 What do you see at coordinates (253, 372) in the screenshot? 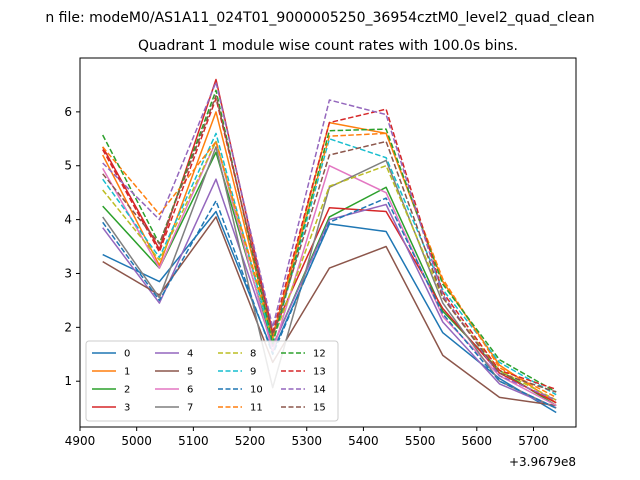
I see `legend-label: 9` at bounding box center [253, 372].